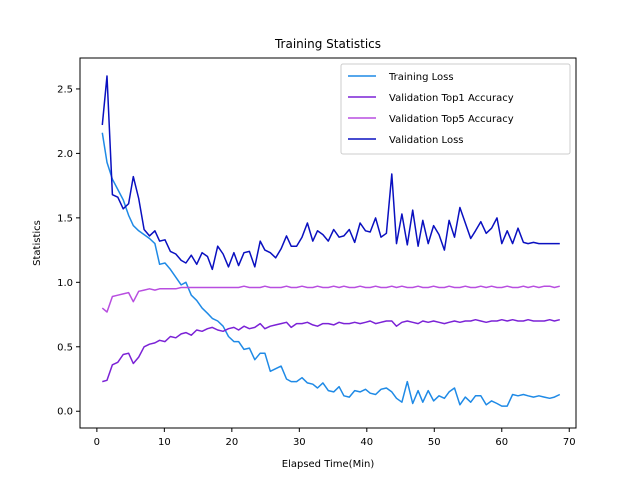  What do you see at coordinates (451, 119) in the screenshot?
I see `legend-label: Validation Top5 Accuracy` at bounding box center [451, 119].